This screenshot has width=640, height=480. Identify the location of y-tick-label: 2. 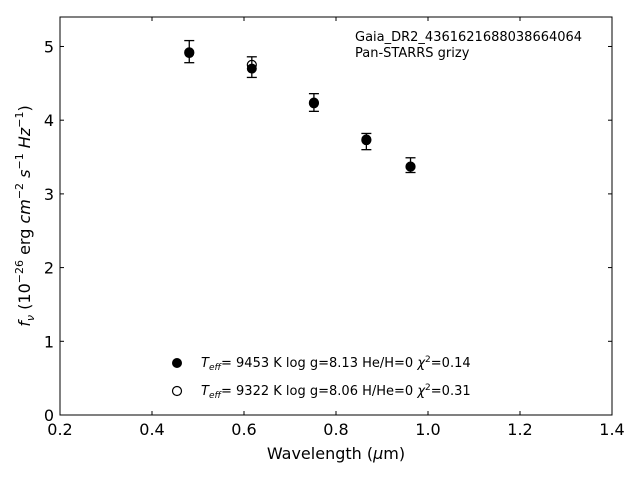
(49, 268).